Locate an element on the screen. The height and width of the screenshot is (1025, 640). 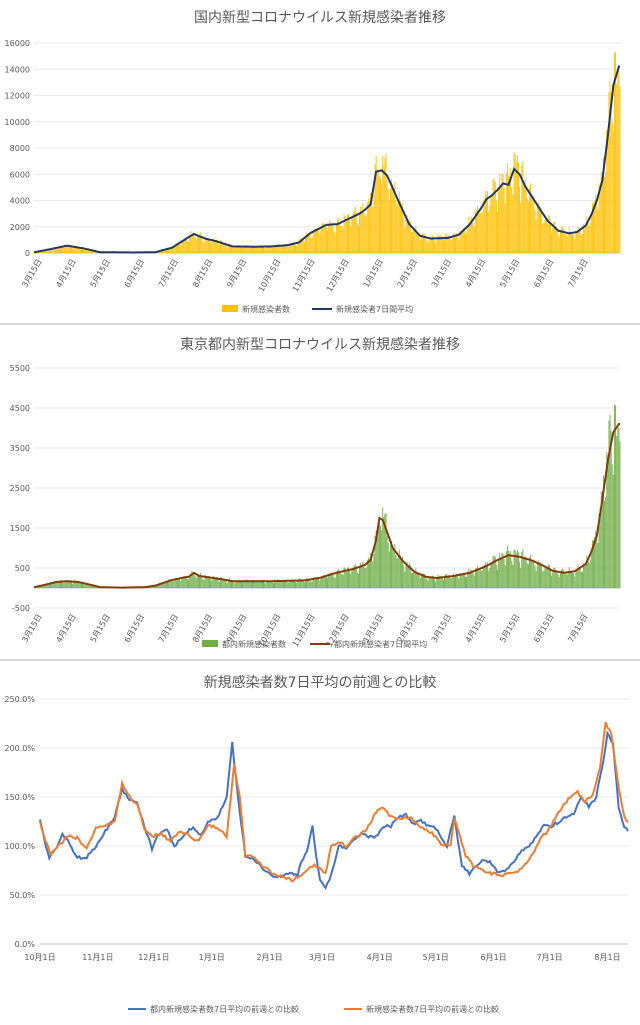
x-tick-label: 3月15日 is located at coordinates (31, 274).